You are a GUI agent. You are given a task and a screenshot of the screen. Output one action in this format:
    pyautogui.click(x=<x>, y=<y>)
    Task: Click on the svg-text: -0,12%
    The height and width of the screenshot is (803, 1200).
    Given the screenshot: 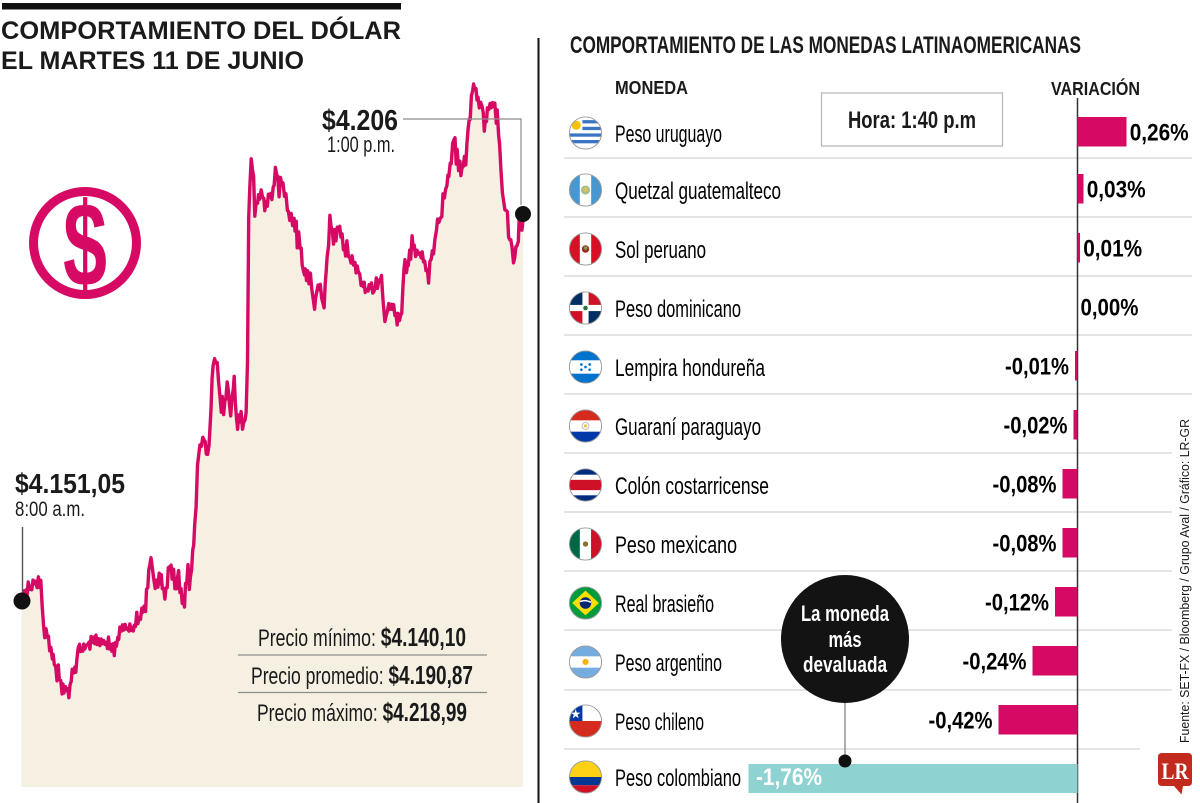 What is the action you would take?
    pyautogui.click(x=1017, y=603)
    